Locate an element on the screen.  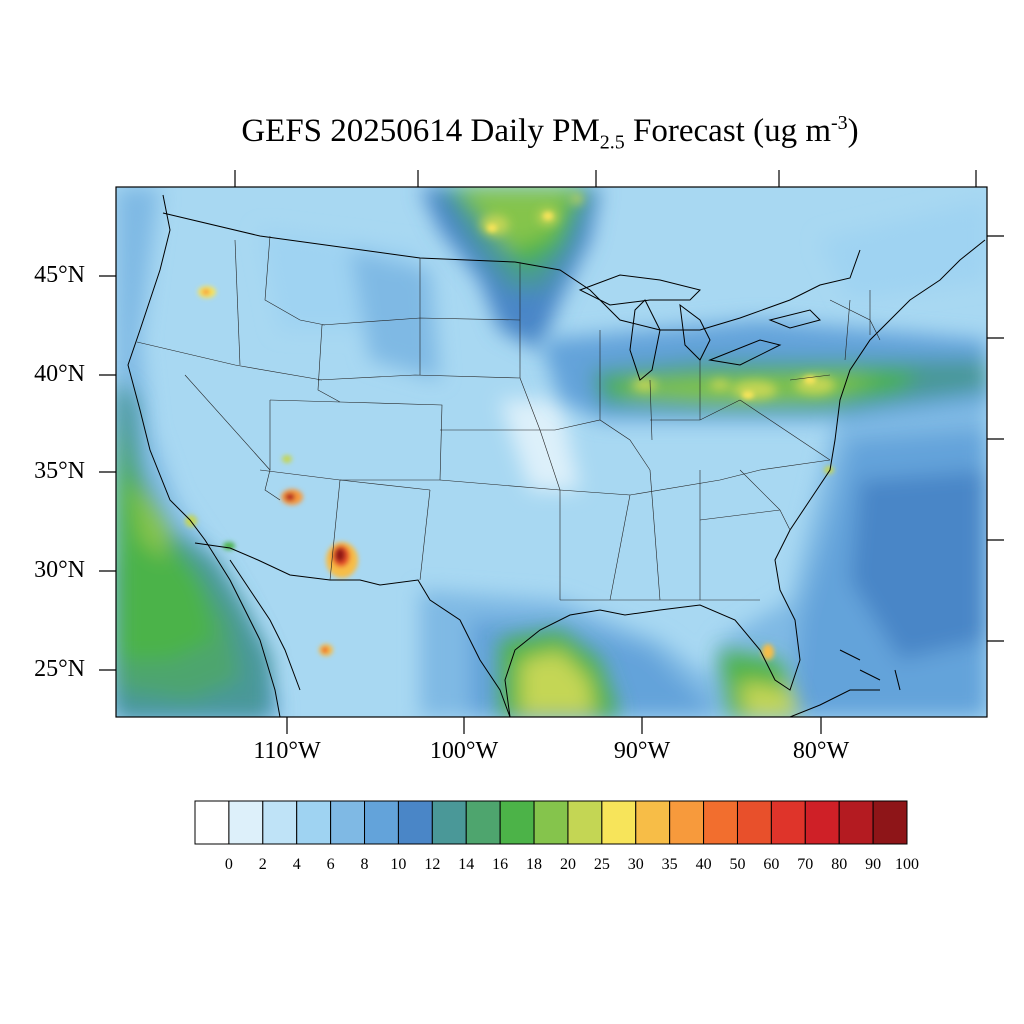
lat-label-30: 30°N is located at coordinates (59, 570).